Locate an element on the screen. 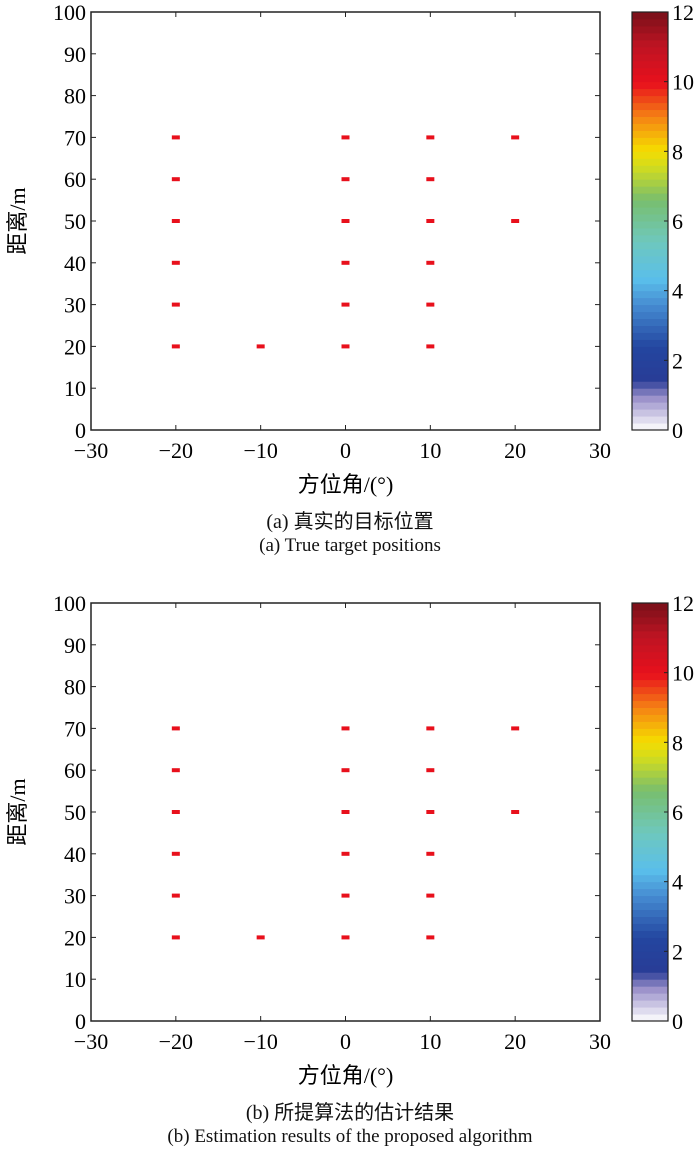  x-tick-label: 10 is located at coordinates (430, 1041).